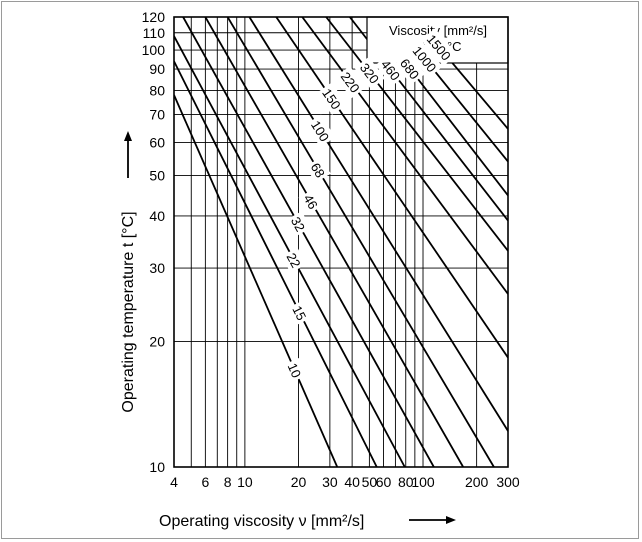  What do you see at coordinates (384, 482) in the screenshot?
I see `x-tick-label: 60` at bounding box center [384, 482].